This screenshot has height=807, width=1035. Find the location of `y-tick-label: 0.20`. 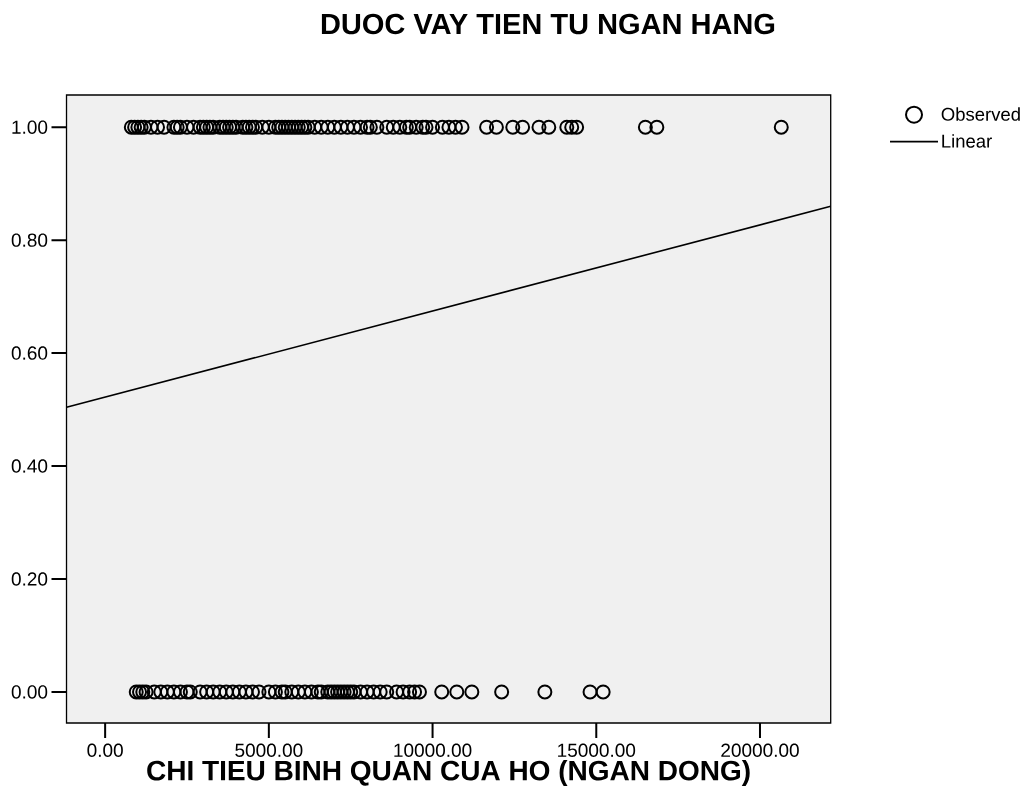

y-tick-label: 0.20 is located at coordinates (29, 579).